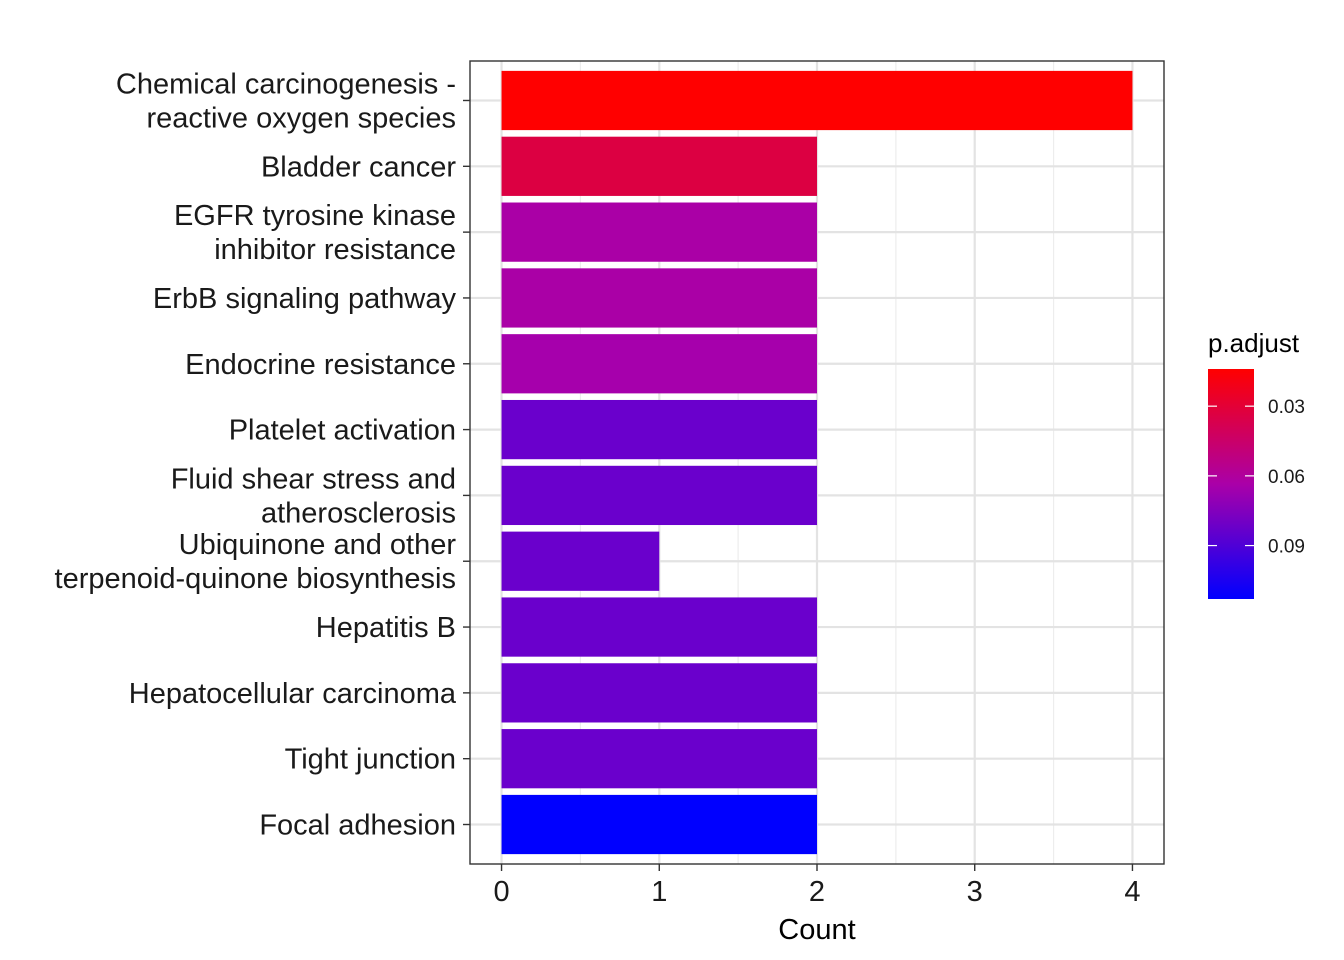  I want to click on x-axis-title: Count, so click(816, 930).